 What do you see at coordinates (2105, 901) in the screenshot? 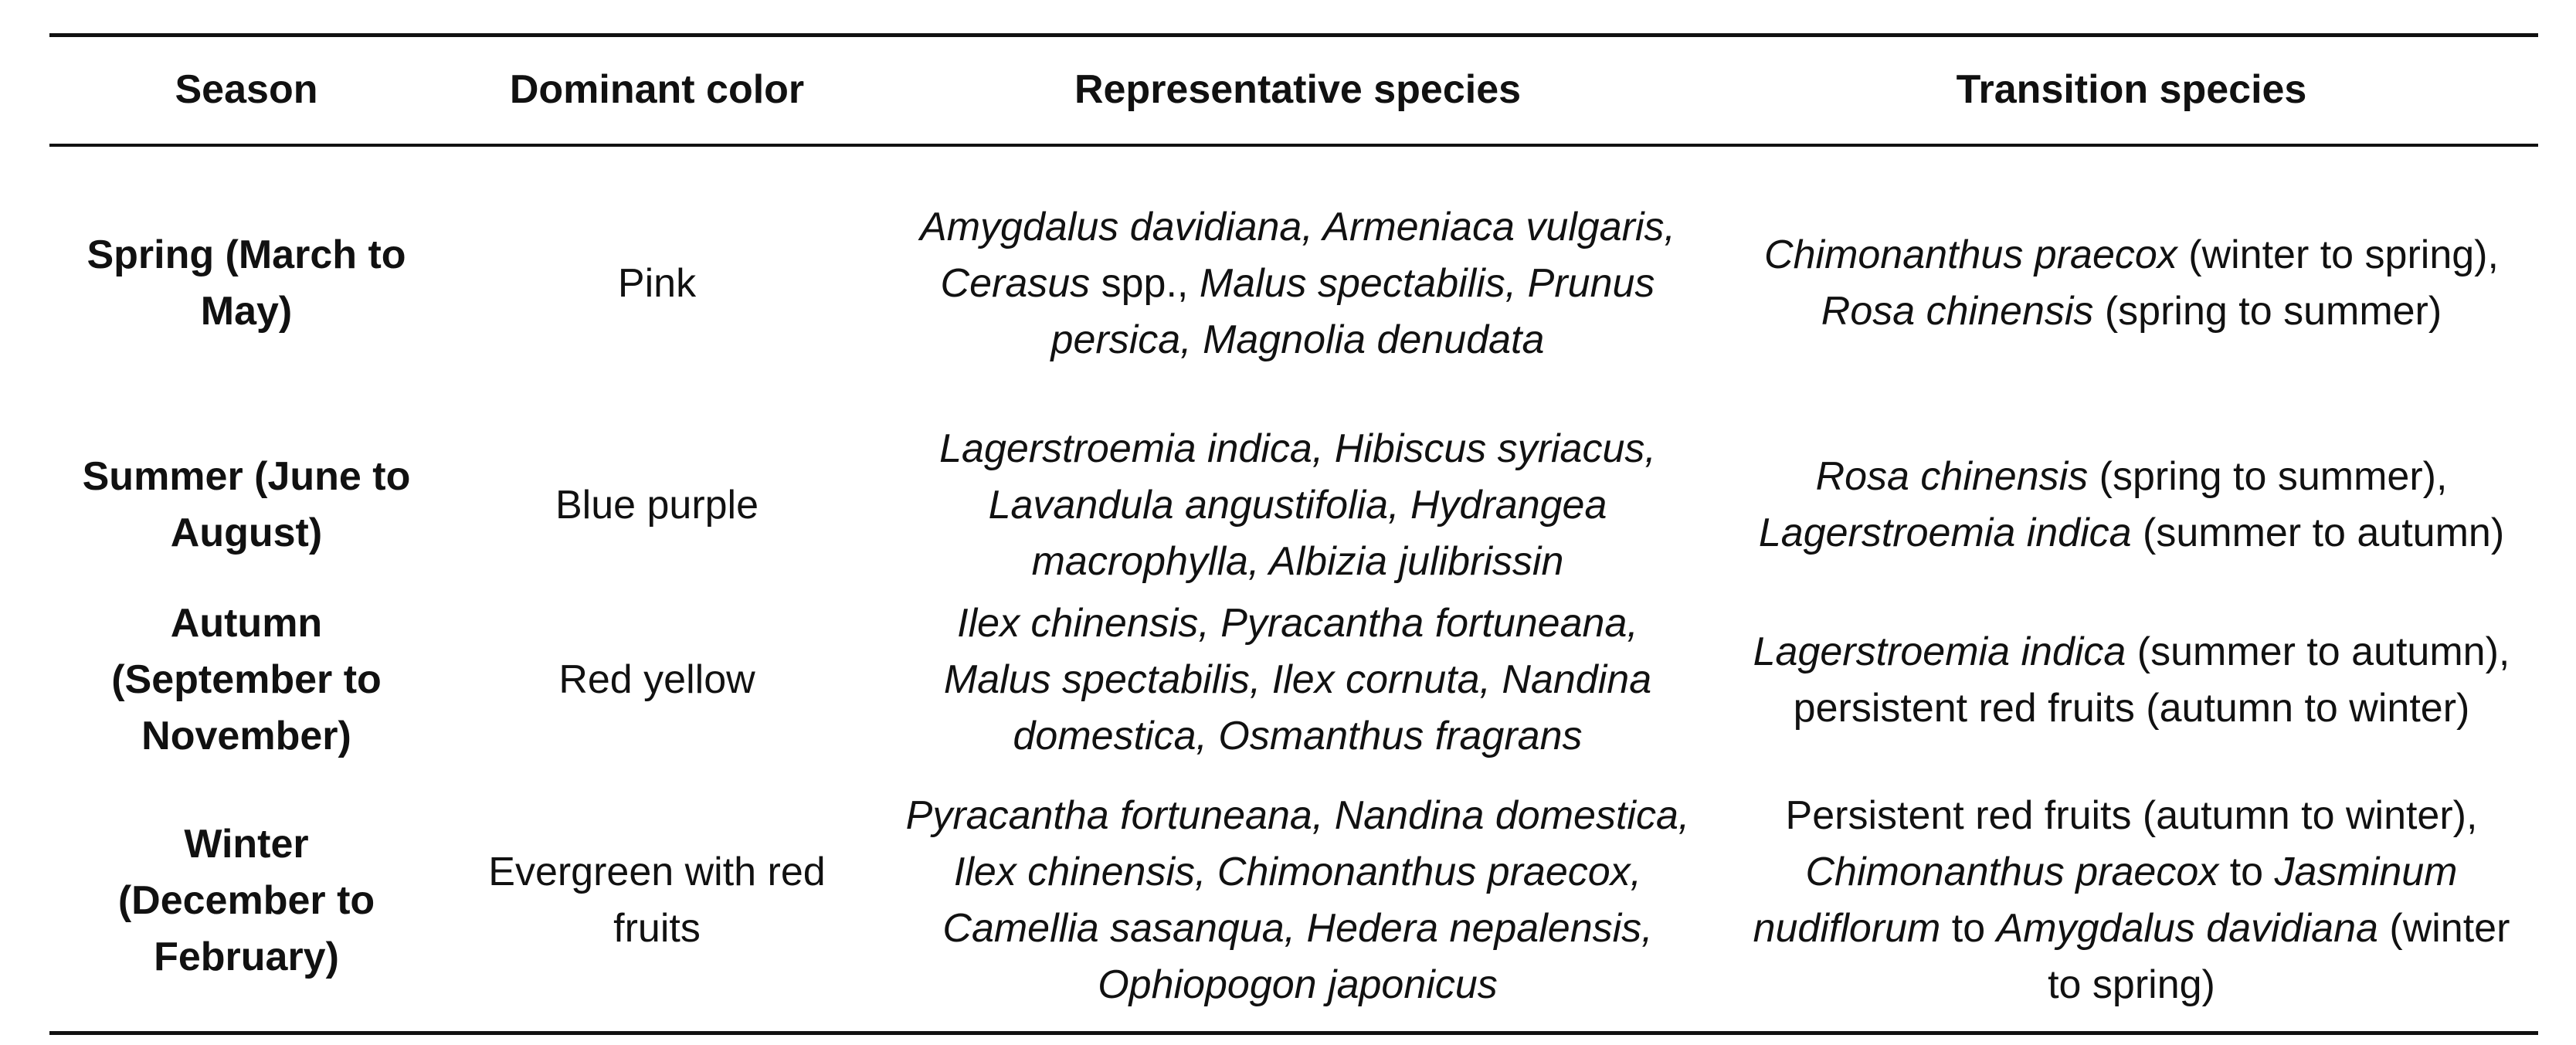
I see `italic-text: Jasminum nudiflorum` at bounding box center [2105, 901].